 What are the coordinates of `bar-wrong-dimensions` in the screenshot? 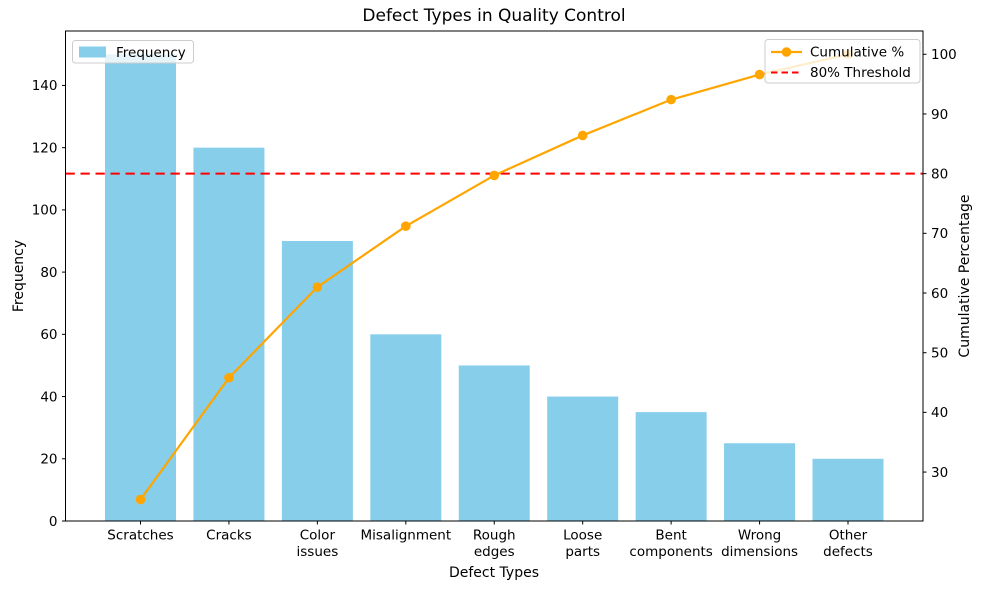 It's located at (760, 482).